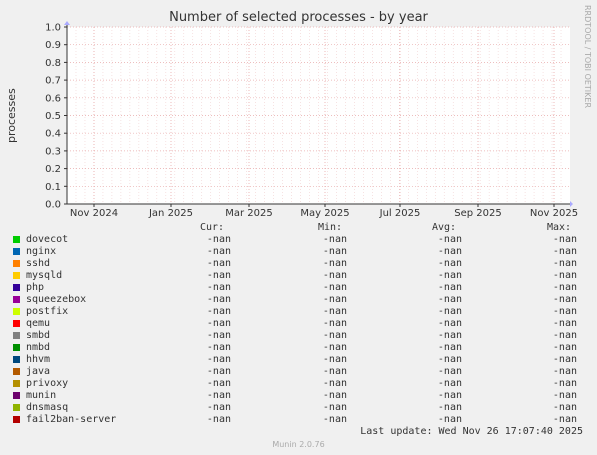 This screenshot has width=597, height=455. Describe the element at coordinates (298, 17) in the screenshot. I see `chart-title: Number of selected processes - by year` at that location.